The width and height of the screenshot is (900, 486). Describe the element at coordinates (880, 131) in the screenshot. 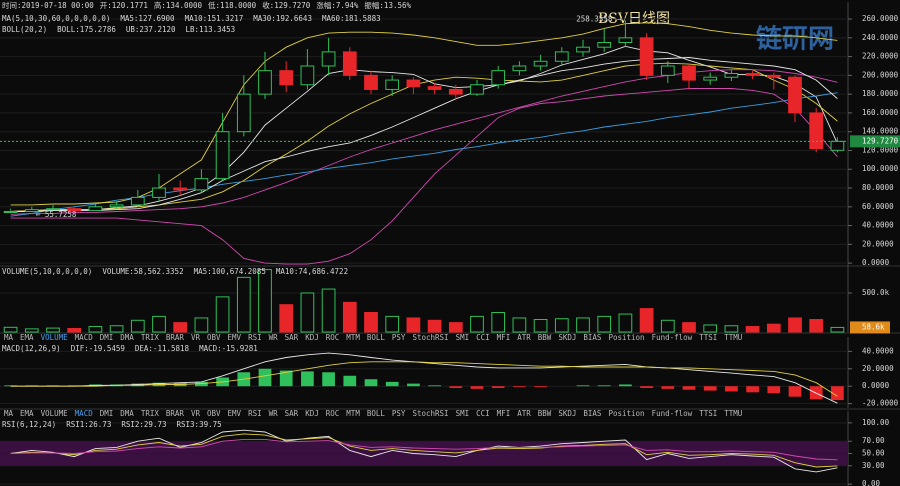

I see `y-tick-label: 140.0000` at that location.